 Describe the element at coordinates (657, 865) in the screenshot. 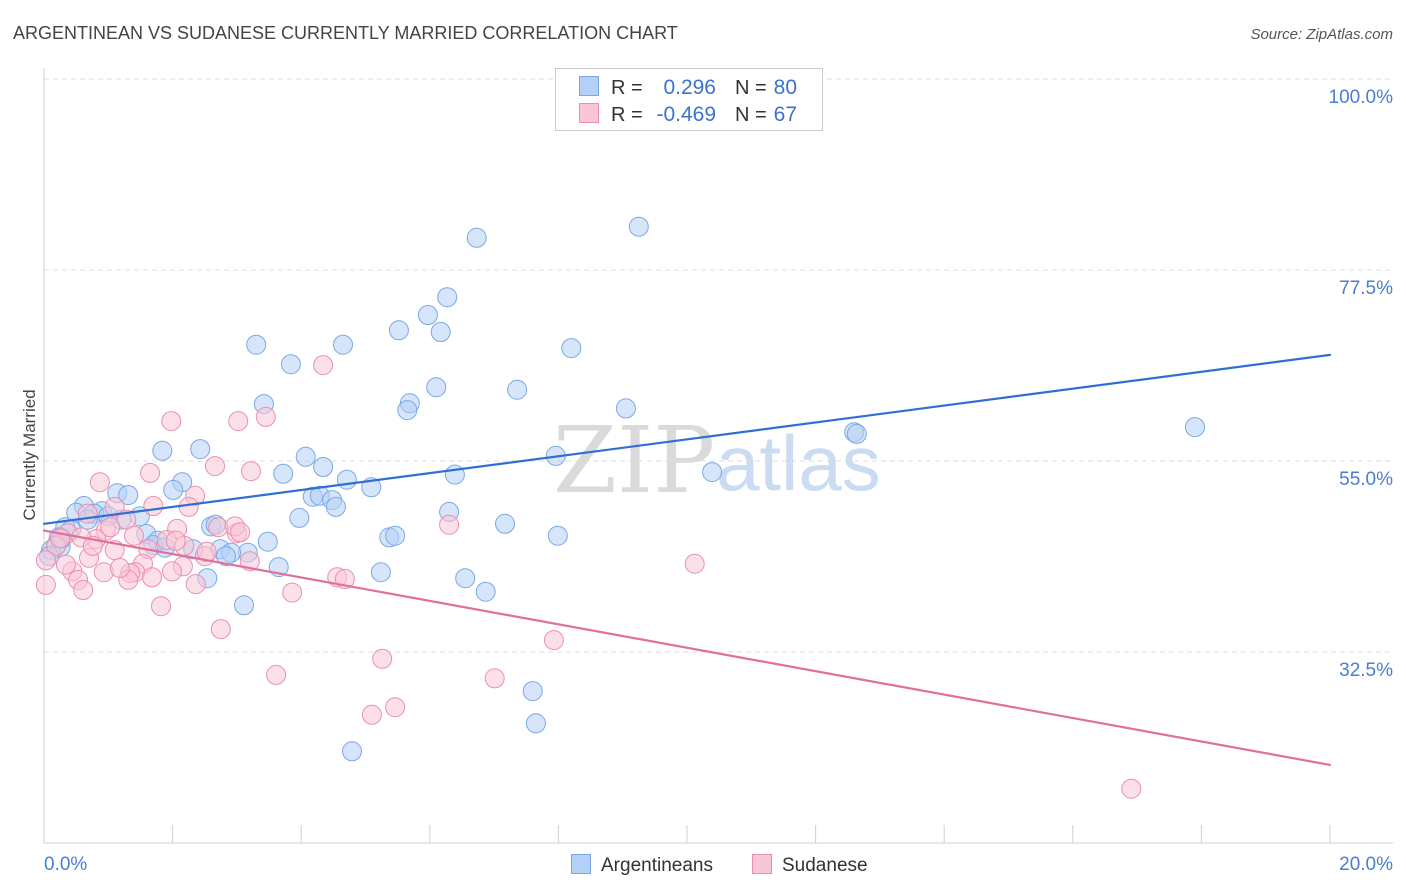

I see `argentineans-legend-label: Argentineans` at that location.